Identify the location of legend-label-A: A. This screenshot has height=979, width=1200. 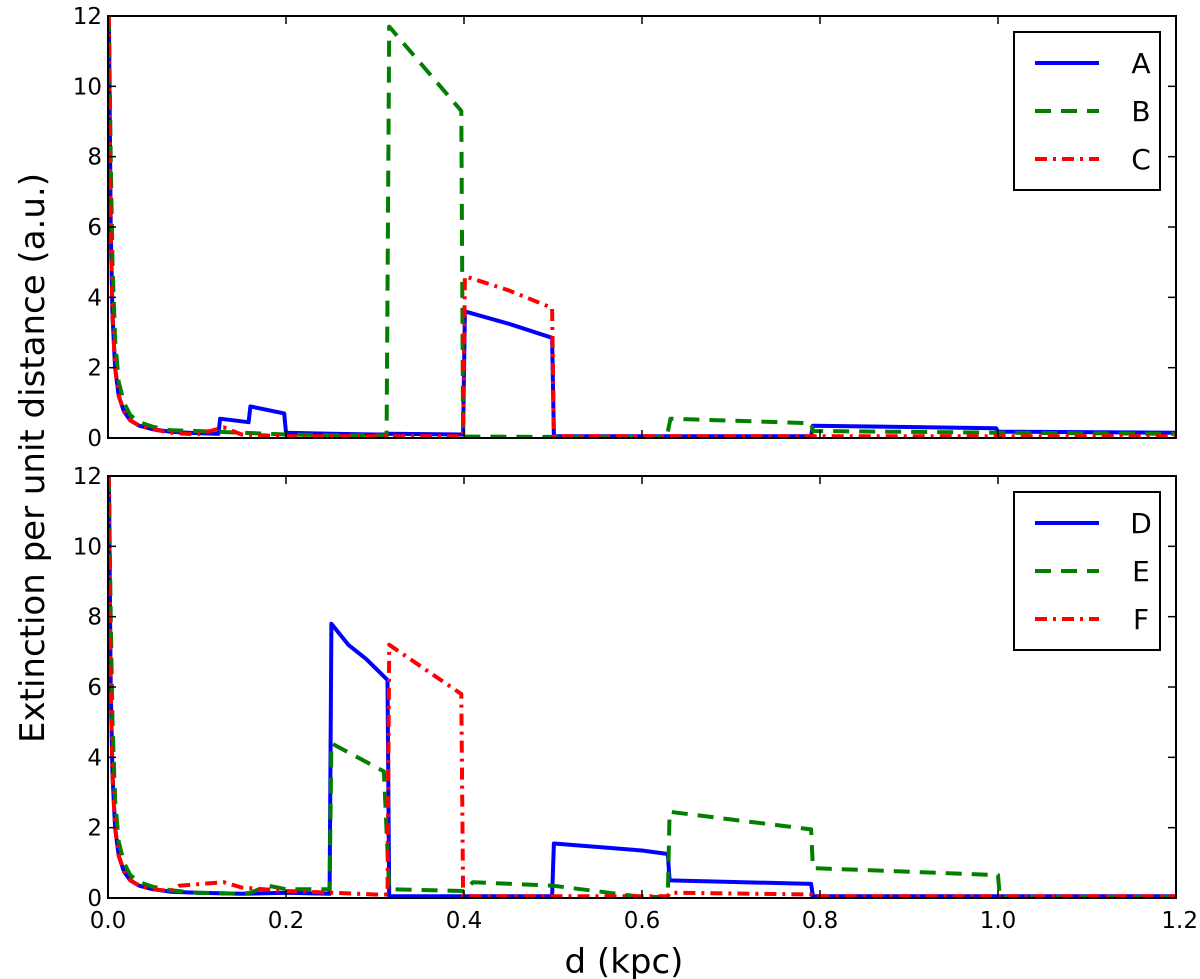
(1140, 63).